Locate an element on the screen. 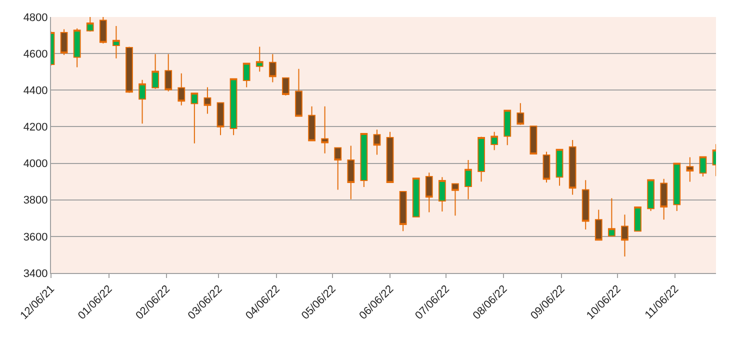 The width and height of the screenshot is (743, 340). y-tick-label: 4200 is located at coordinates (35, 128).